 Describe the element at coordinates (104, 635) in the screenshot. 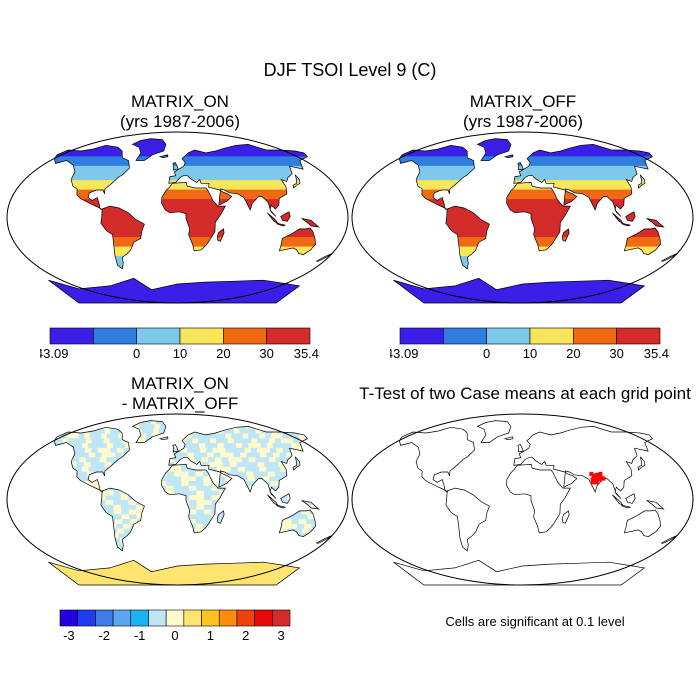

I see `colorbar-label: -2` at that location.